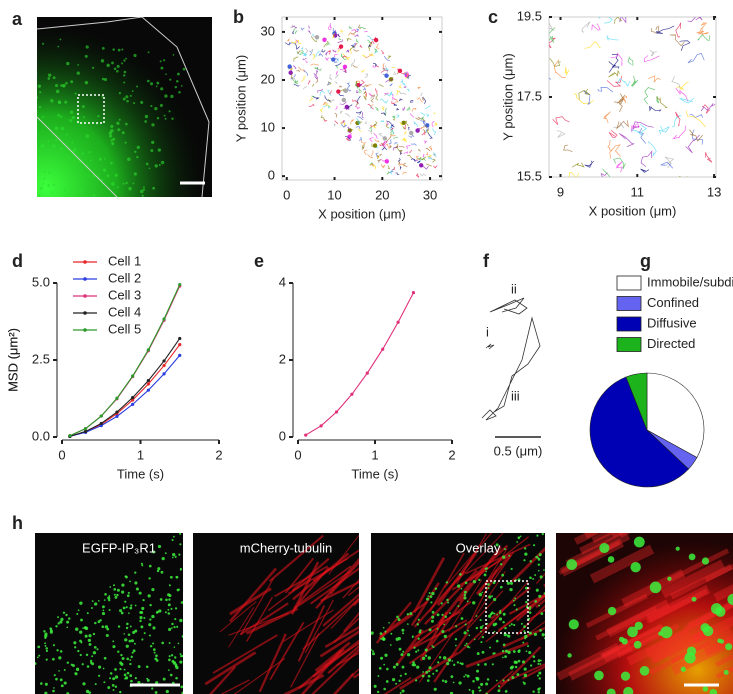 The width and height of the screenshot is (733, 694). What do you see at coordinates (91, 109) in the screenshot?
I see `roi-box` at bounding box center [91, 109].